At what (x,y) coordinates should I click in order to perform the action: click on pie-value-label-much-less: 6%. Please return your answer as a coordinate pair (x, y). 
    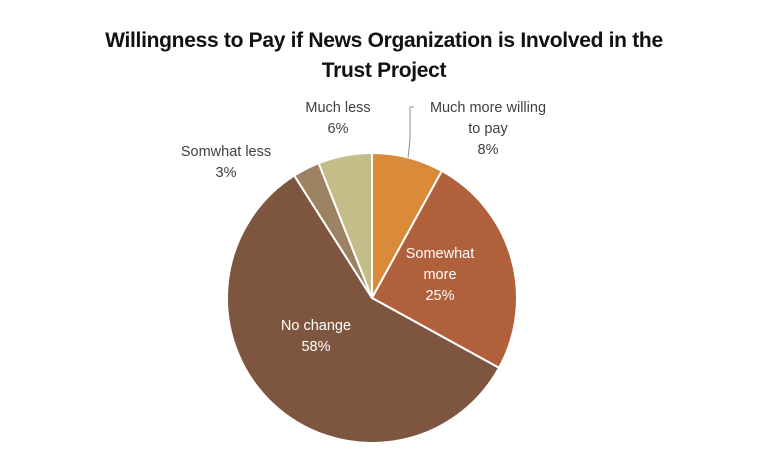
    Looking at the image, I should click on (338, 129).